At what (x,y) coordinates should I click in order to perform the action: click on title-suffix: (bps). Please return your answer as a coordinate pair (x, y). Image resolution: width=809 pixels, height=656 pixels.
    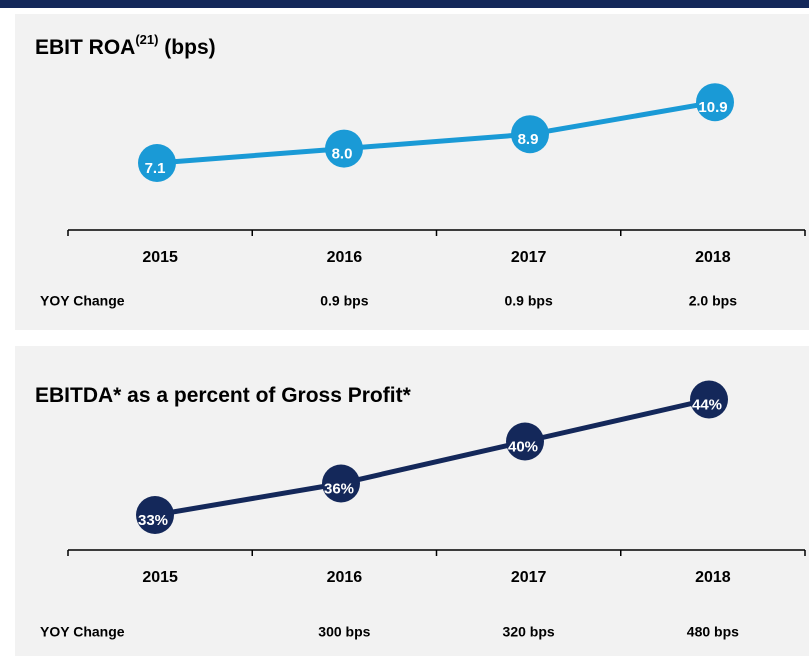
    Looking at the image, I should click on (186, 47).